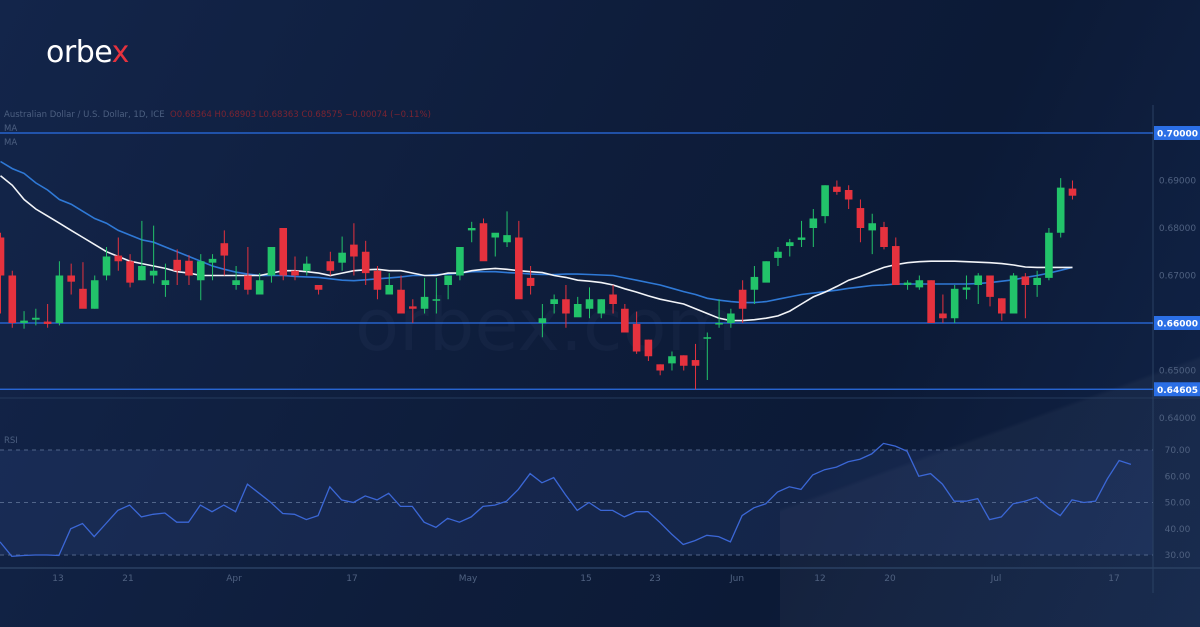 The image size is (1200, 627). I want to click on time-tick: 21, so click(127, 579).